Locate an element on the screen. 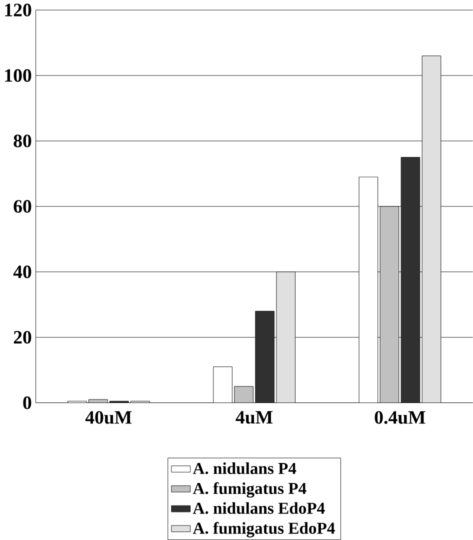  y-tick-label: 60 is located at coordinates (23, 206).